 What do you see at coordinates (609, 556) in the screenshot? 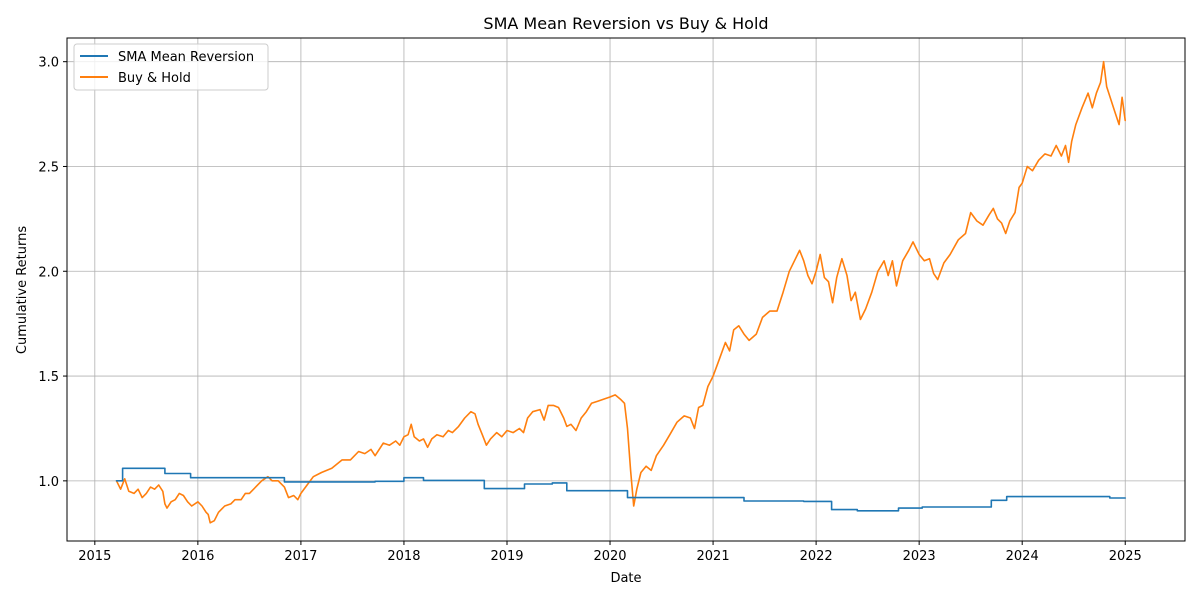
I see `x-tick-label: 2020` at bounding box center [609, 556].